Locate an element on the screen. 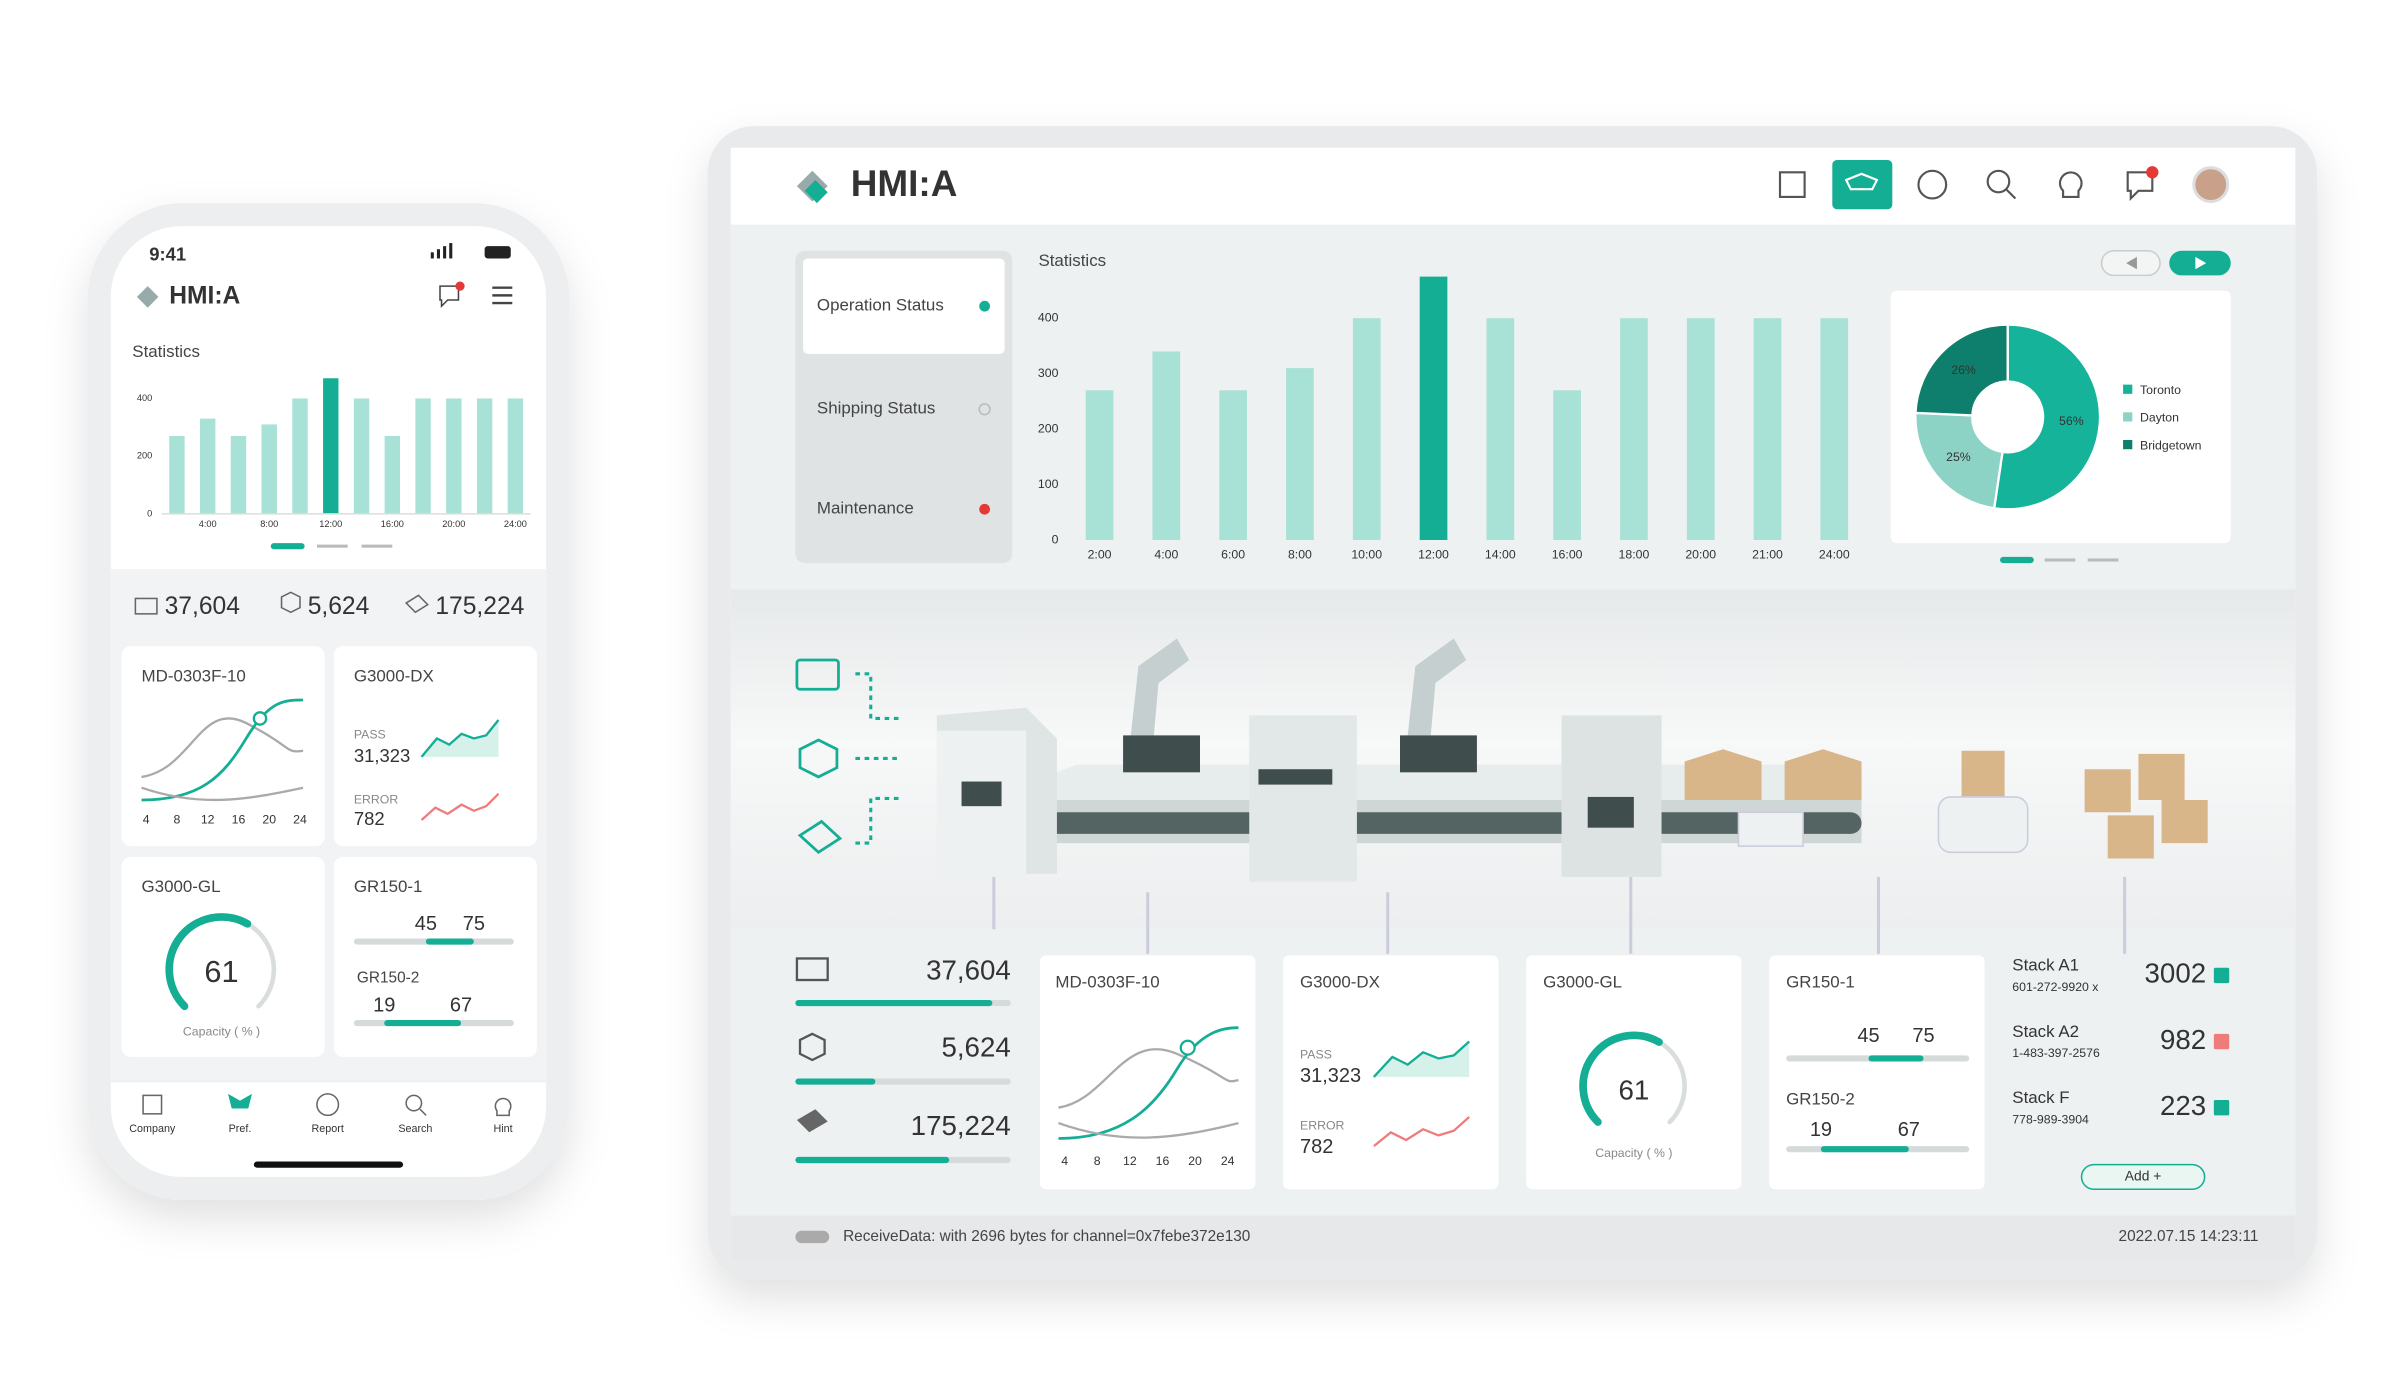 Image resolution: width=2400 pixels, height=1400 pixels. stat-icons is located at coordinates (812, 1045).